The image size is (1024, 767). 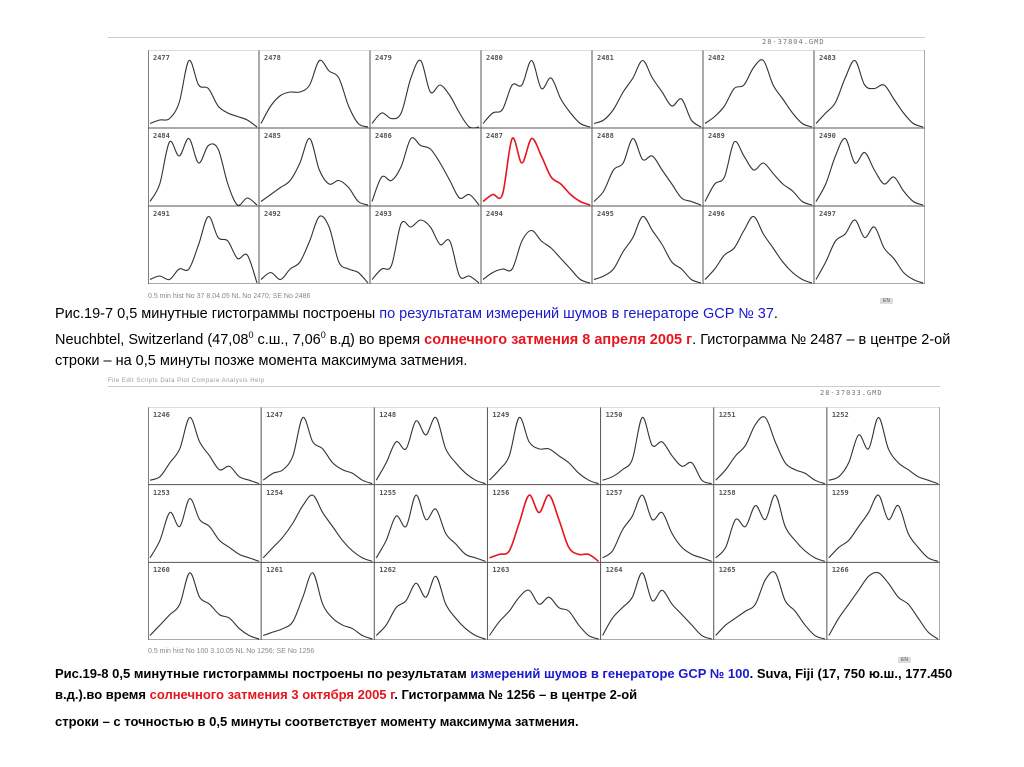 I want to click on panel-label: 2495, so click(x=605, y=214).